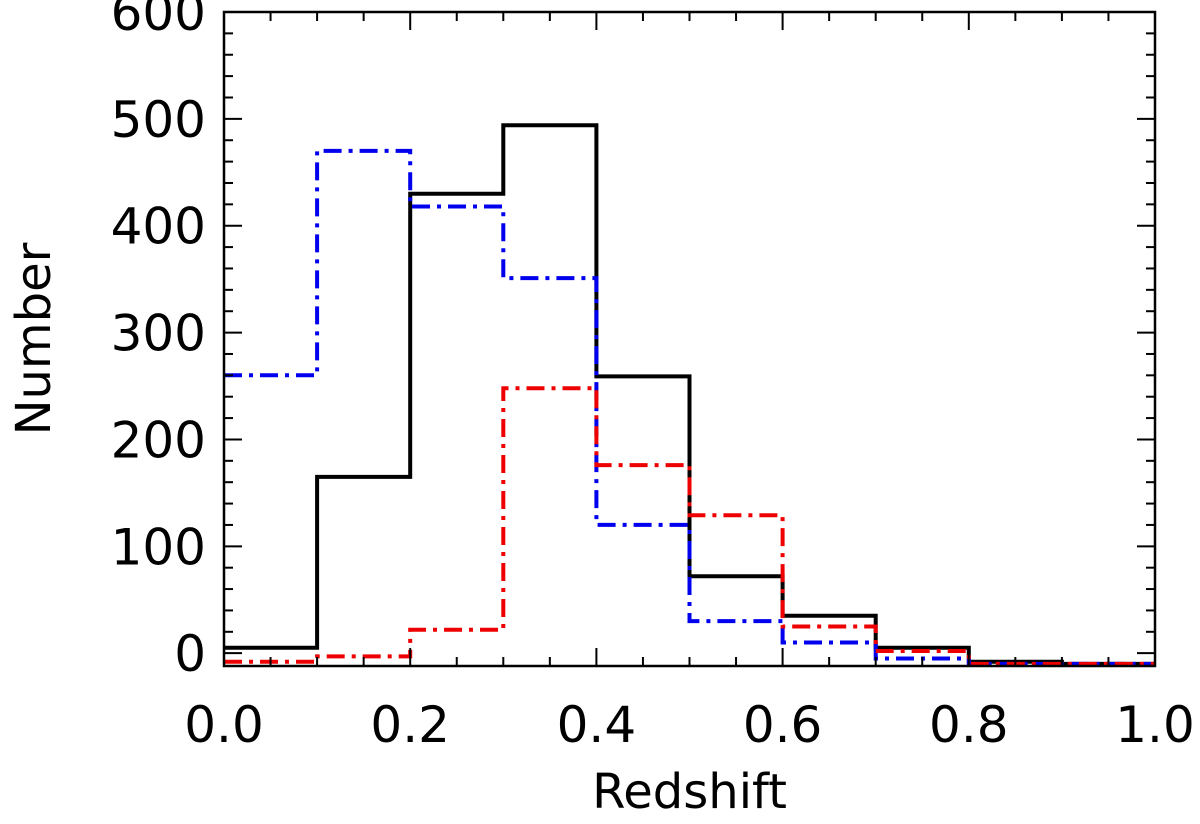 The height and width of the screenshot is (824, 1200). Describe the element at coordinates (158, 334) in the screenshot. I see `y-tick-label: 300` at that location.